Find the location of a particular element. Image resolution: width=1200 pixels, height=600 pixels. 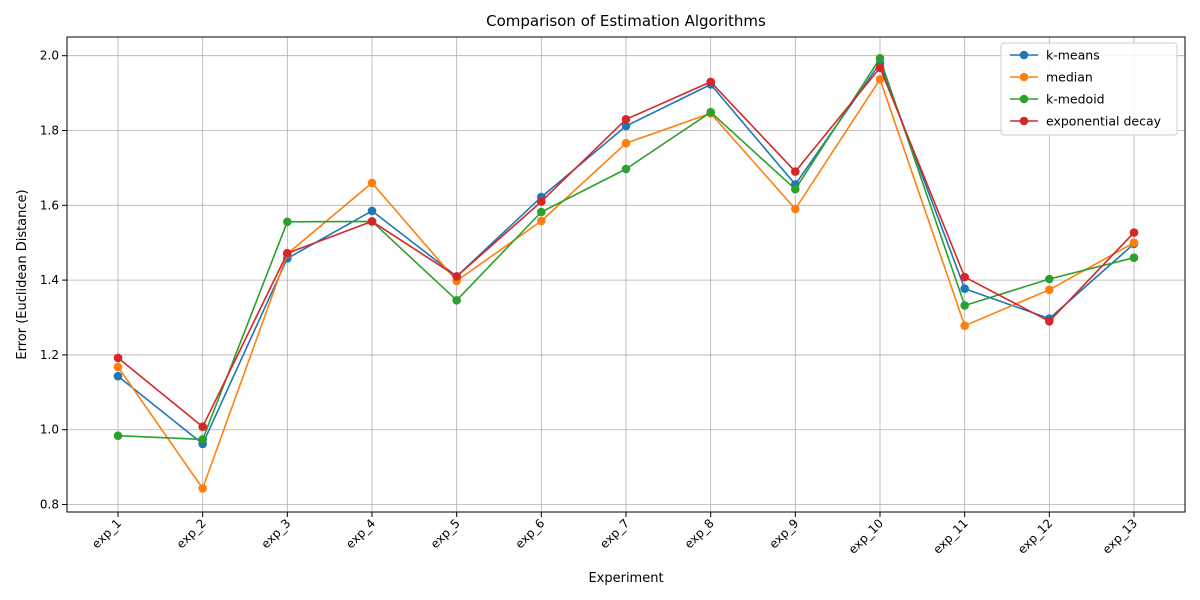

legend-item: k-means is located at coordinates (1055, 55).